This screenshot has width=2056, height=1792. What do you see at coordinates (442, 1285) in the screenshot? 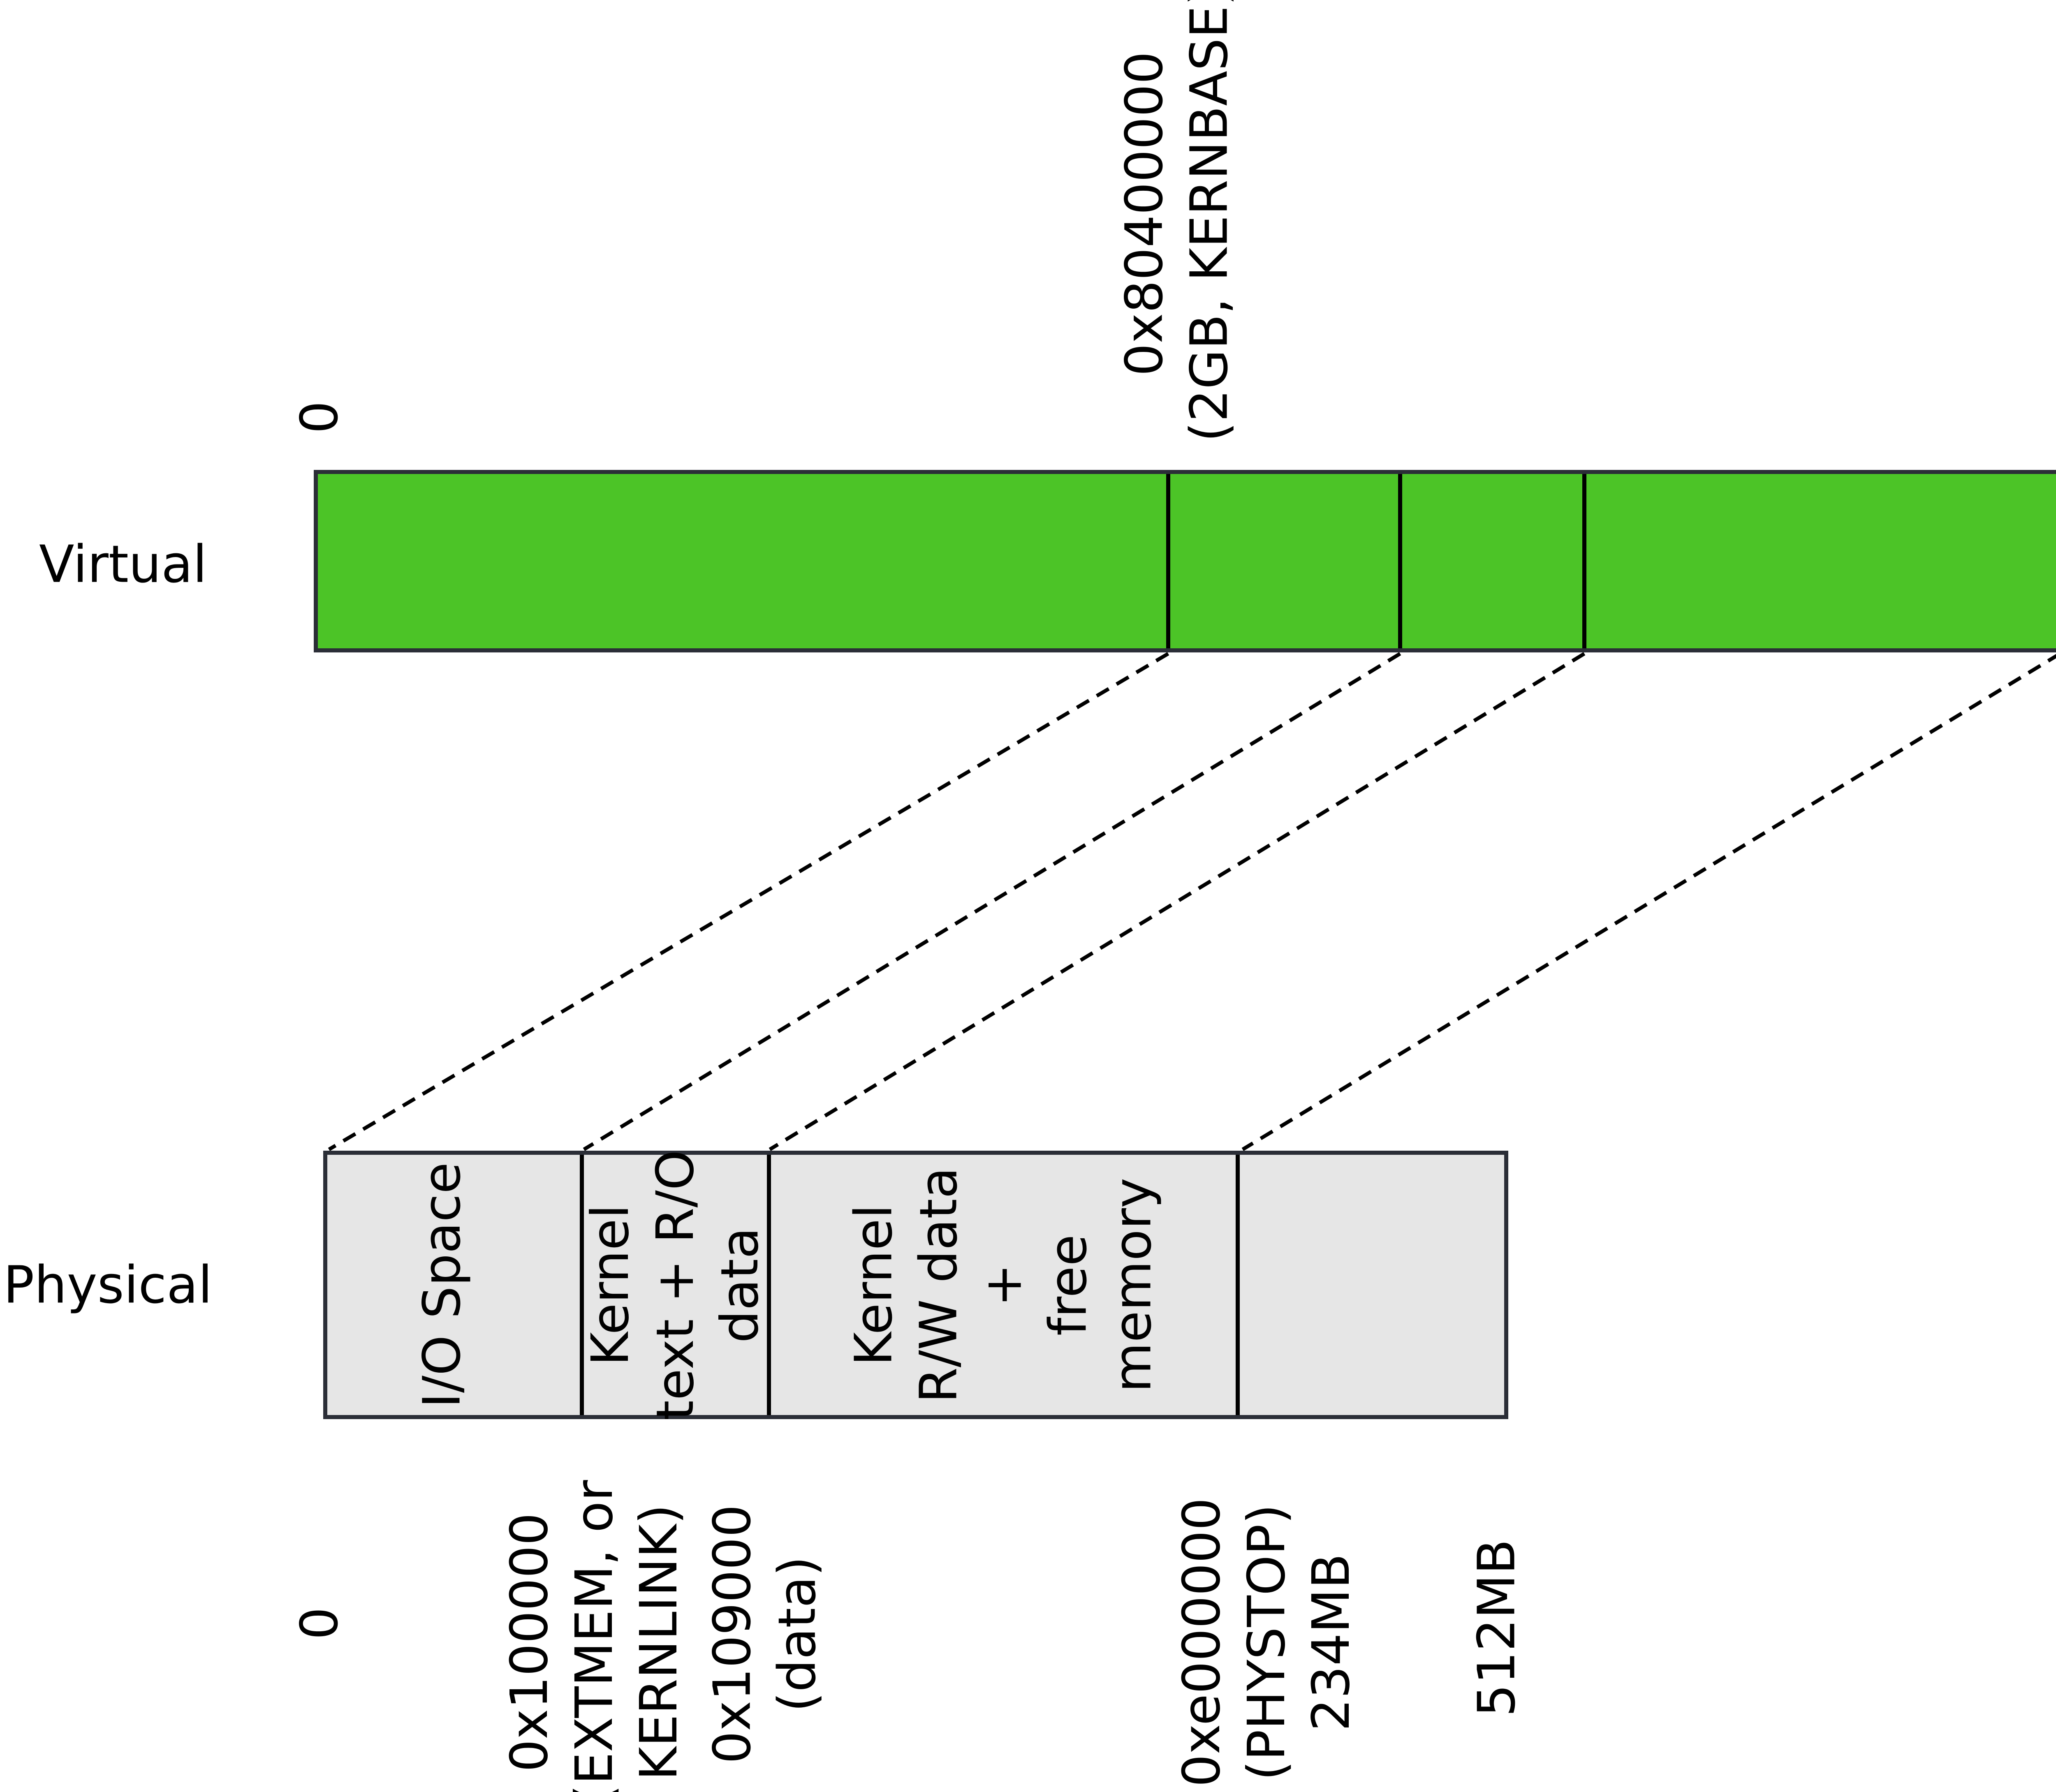
I see `physical-segment-io-space: I/O Space` at bounding box center [442, 1285].